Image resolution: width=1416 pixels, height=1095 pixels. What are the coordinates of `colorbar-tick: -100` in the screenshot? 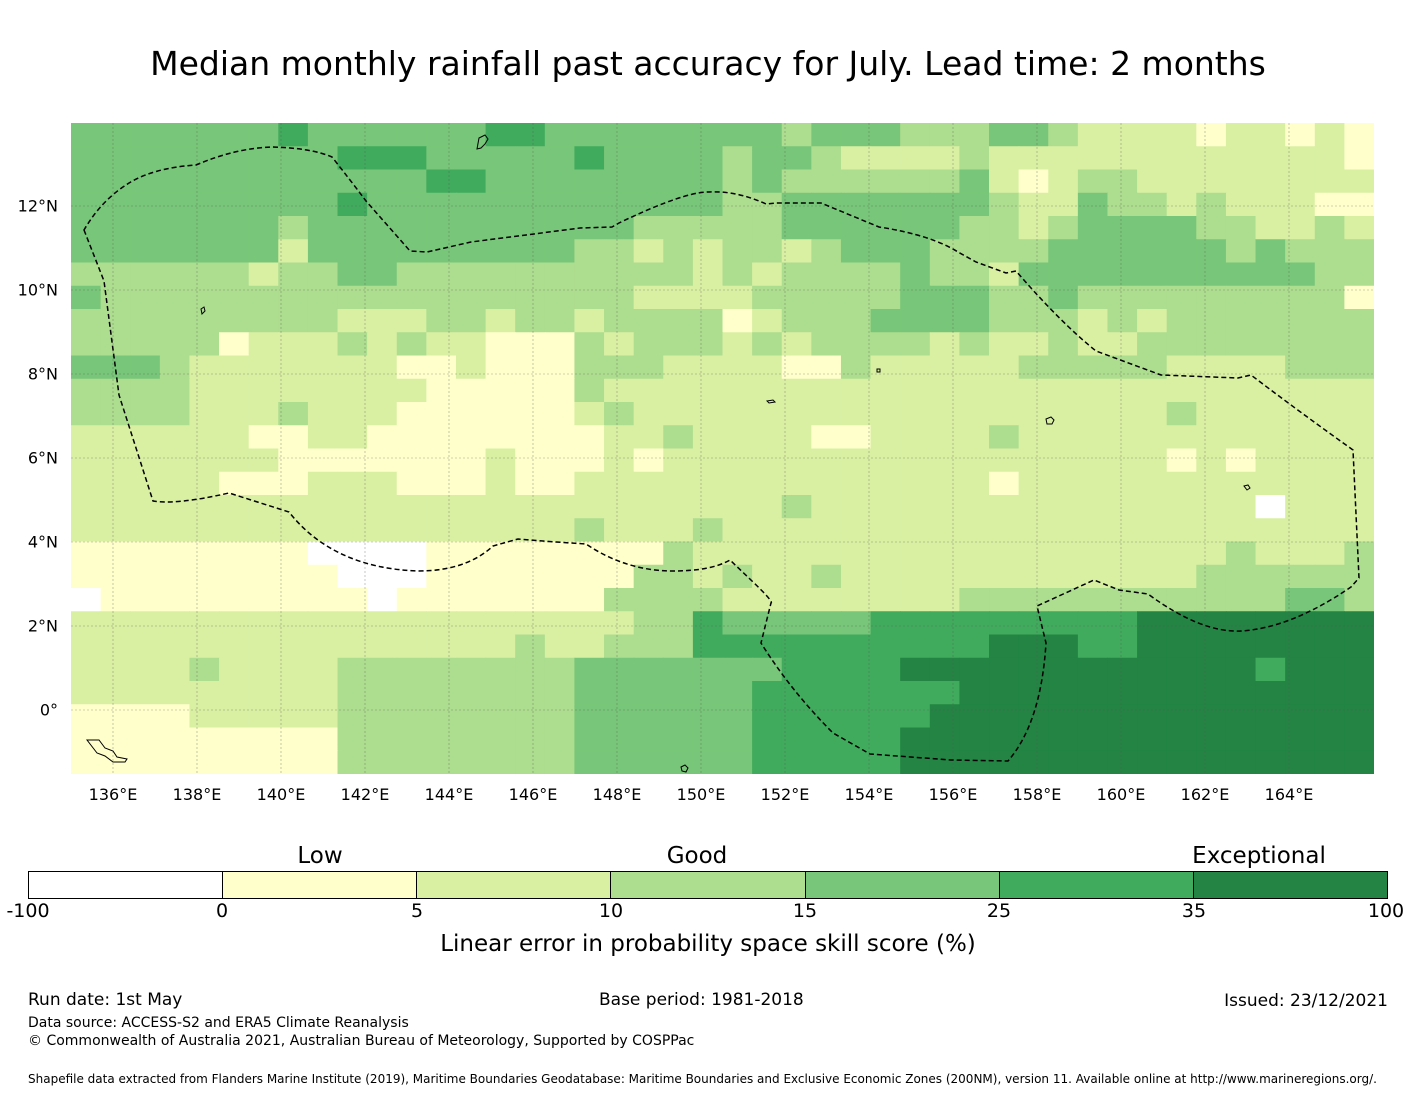 It's located at (28, 911).